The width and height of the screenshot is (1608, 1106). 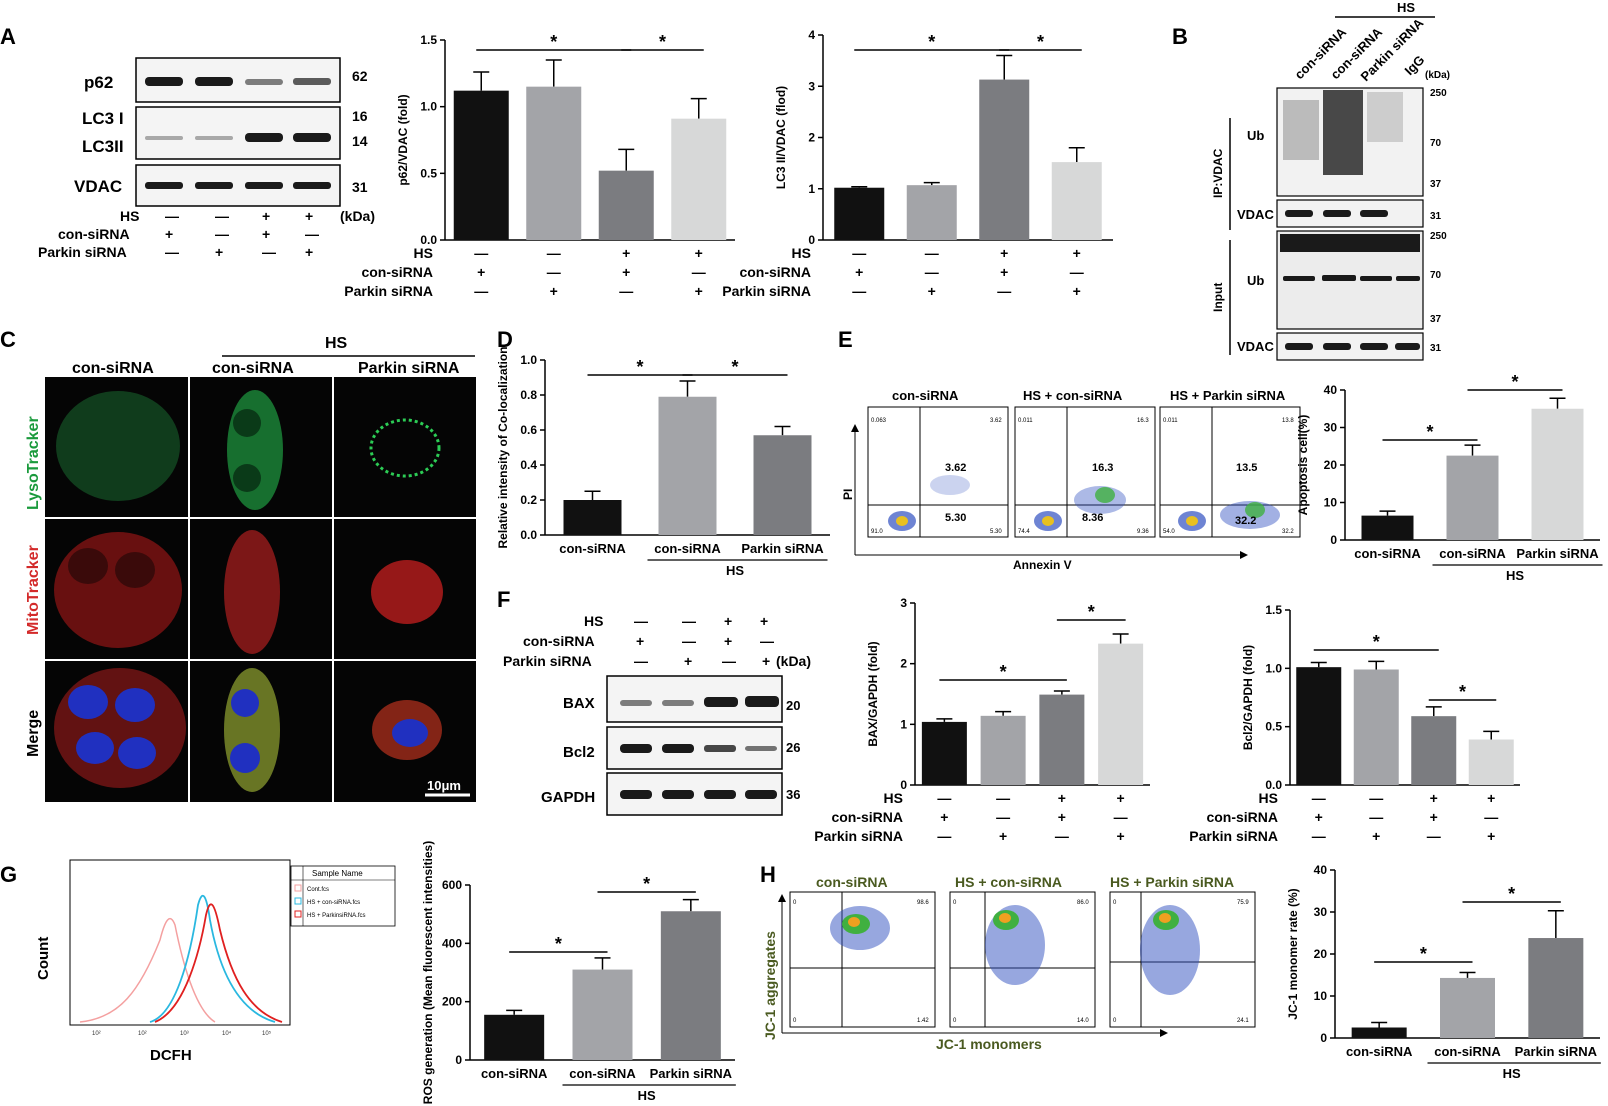 I want to click on svg-text: 16.3, so click(x=1143, y=421).